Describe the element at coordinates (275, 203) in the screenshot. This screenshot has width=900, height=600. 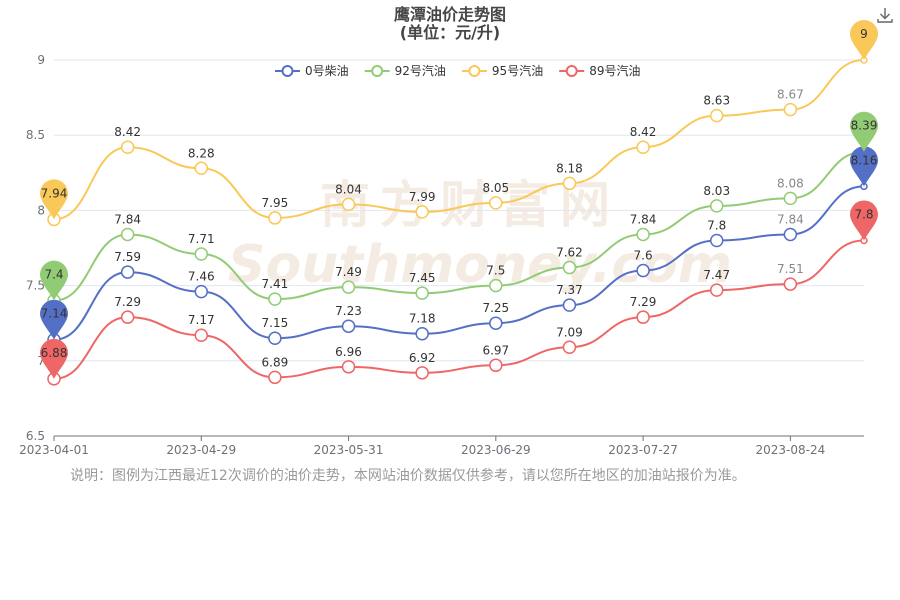
I see `data-label: 7.95` at that location.